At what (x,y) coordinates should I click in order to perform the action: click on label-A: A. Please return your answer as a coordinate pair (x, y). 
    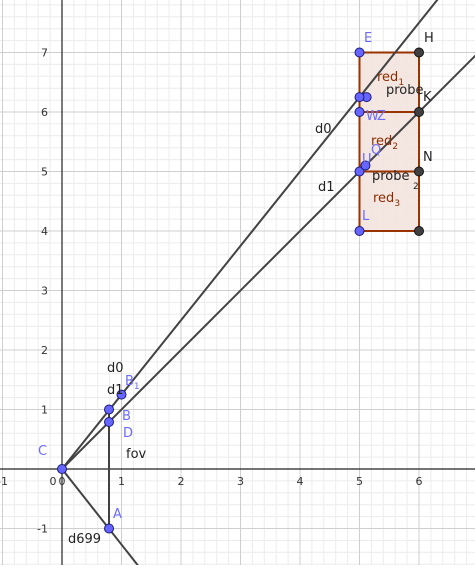
    Looking at the image, I should click on (117, 514).